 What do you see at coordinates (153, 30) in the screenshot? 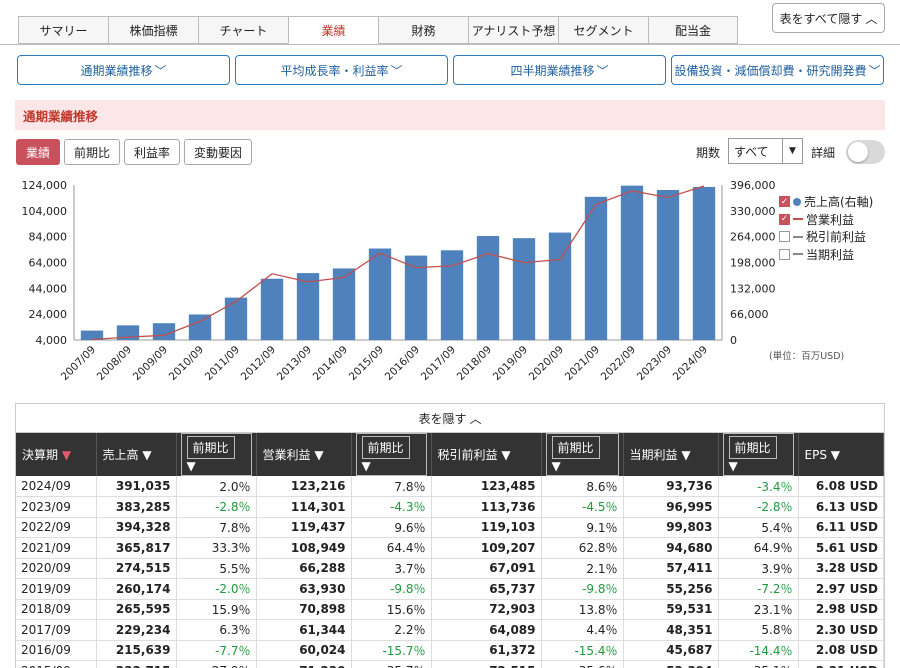
I see `tab-stock-indicators: 株価指標` at bounding box center [153, 30].